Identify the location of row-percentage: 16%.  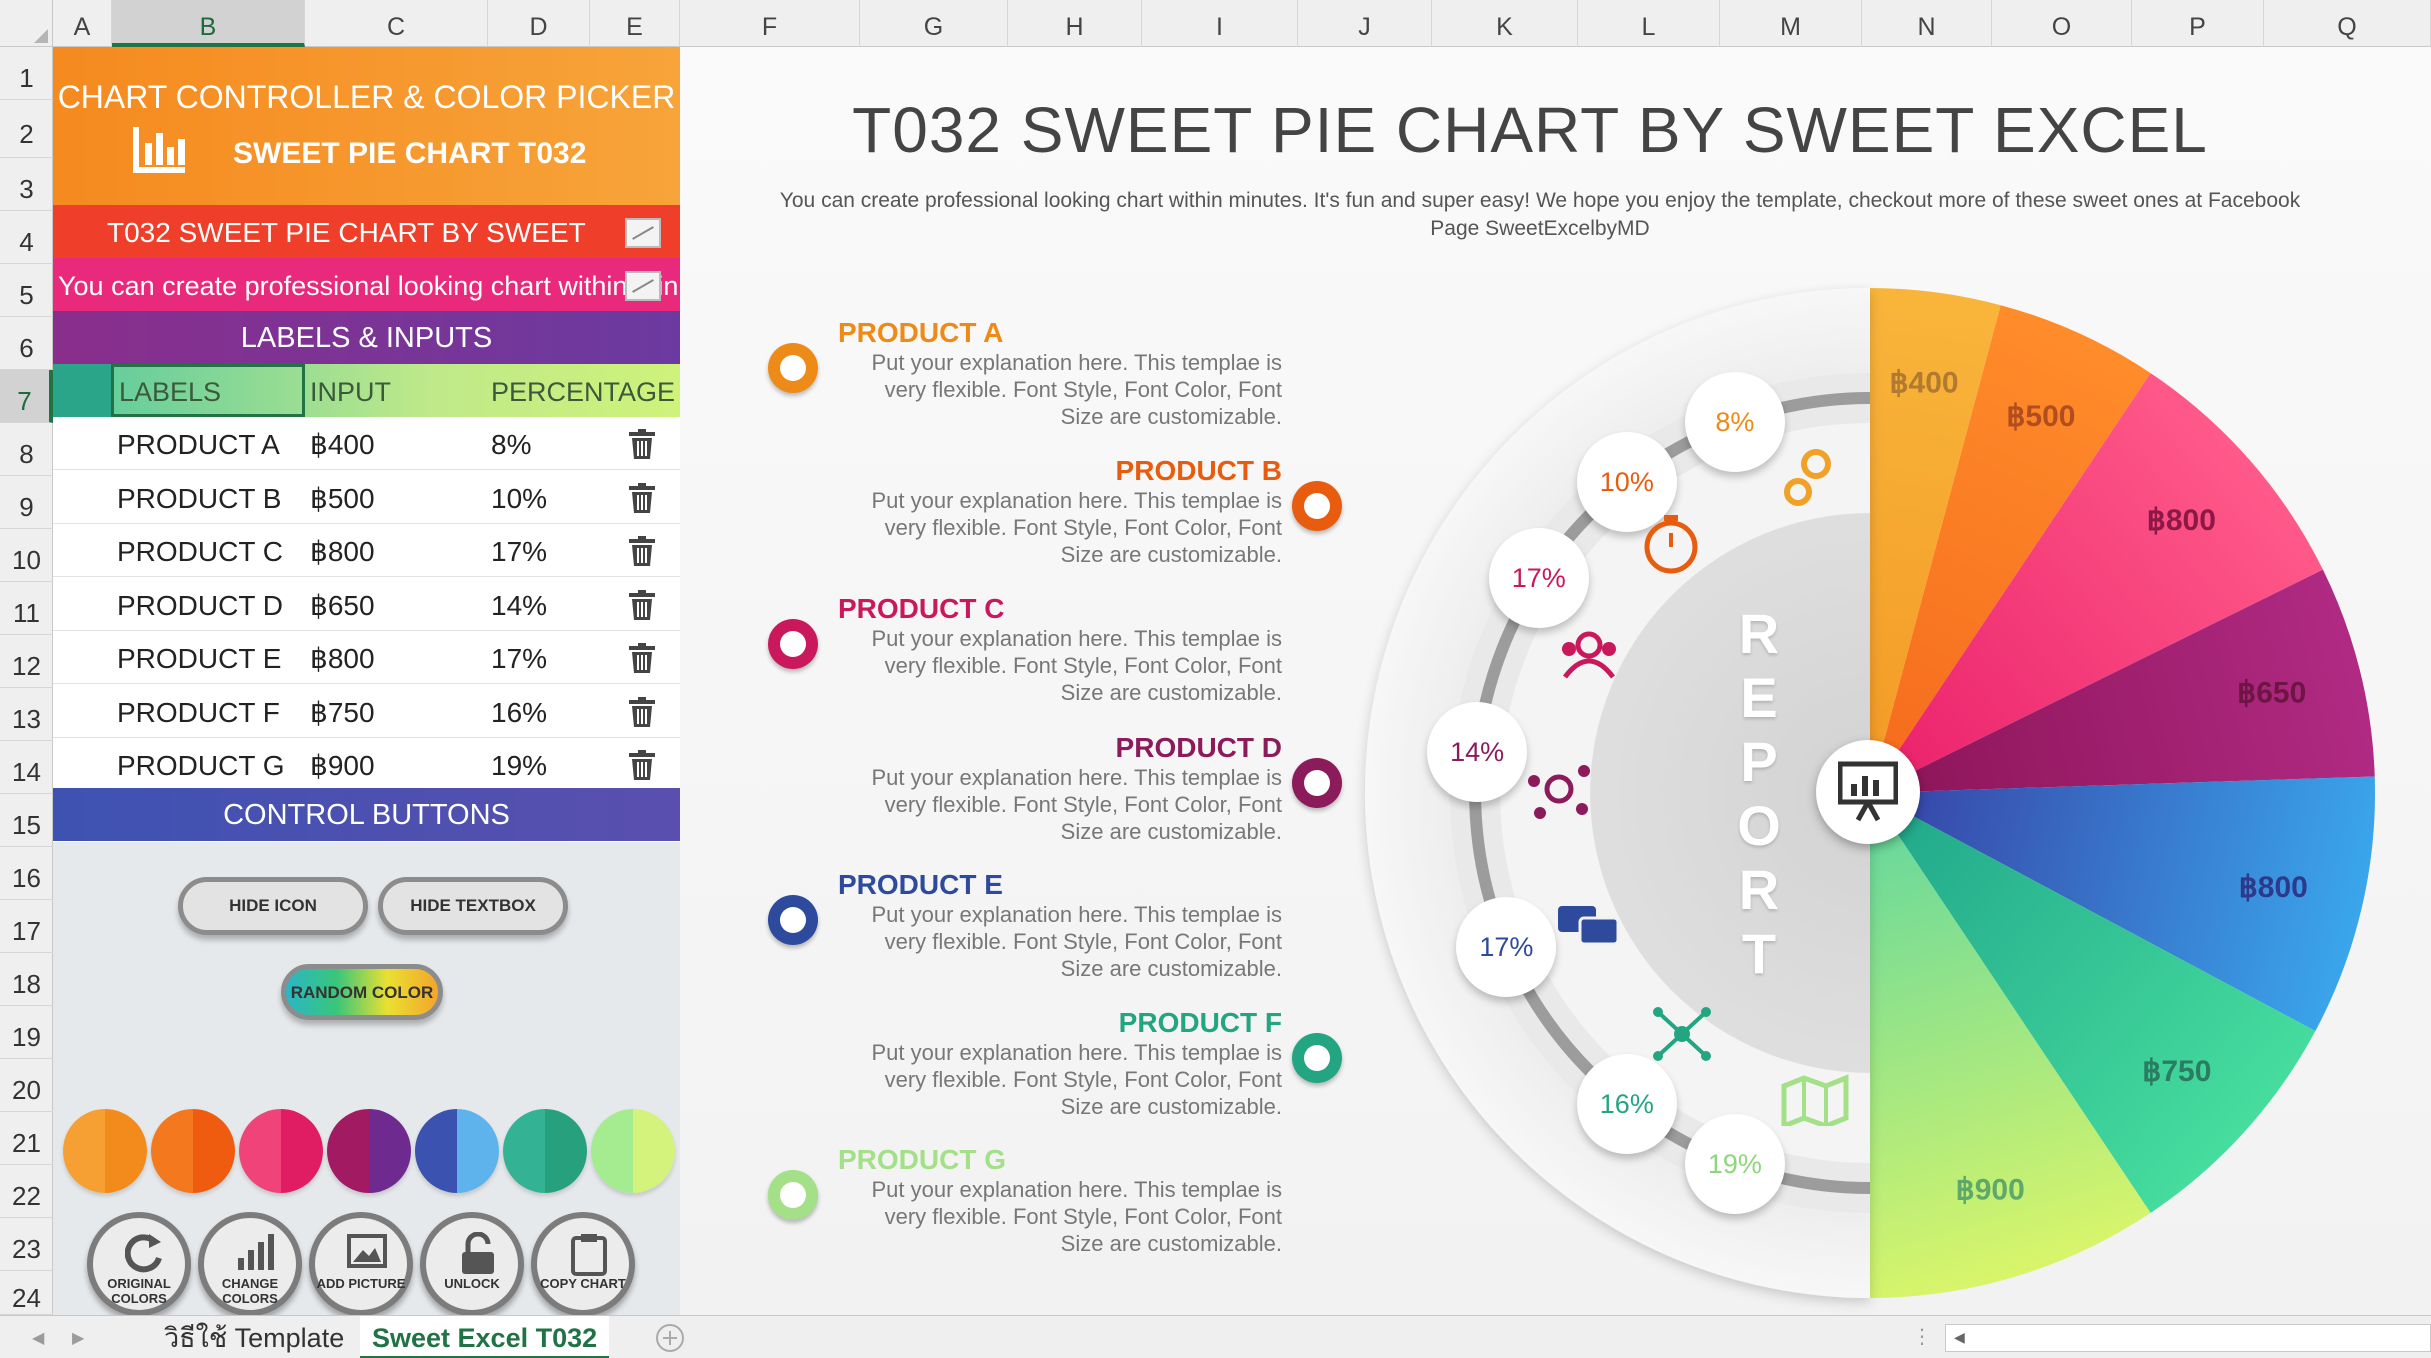
(519, 712).